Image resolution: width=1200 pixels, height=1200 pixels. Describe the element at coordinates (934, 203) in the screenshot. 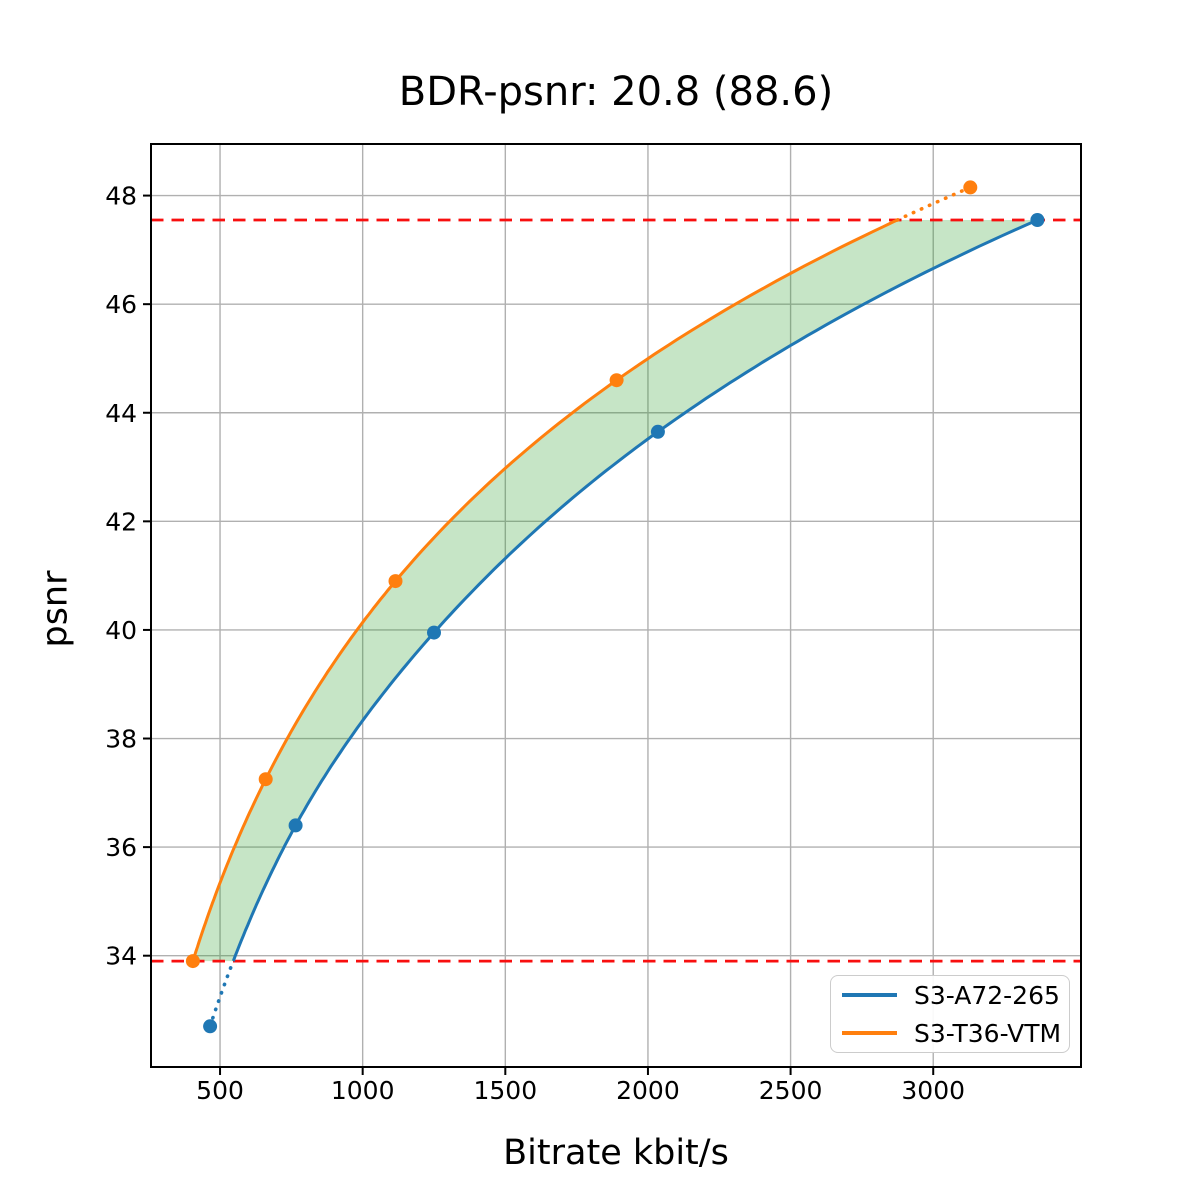

I see `series-curve-dotted-s3-t36-vtm` at that location.